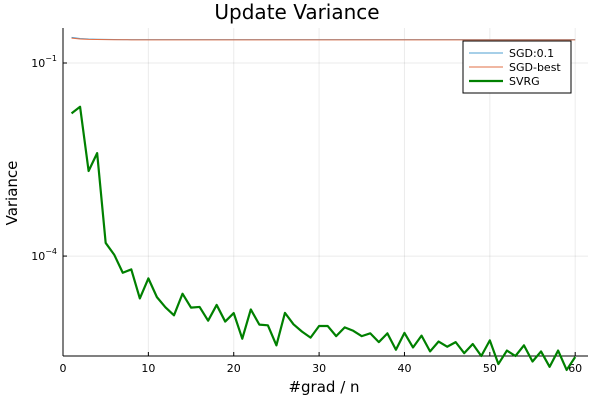 The width and height of the screenshot is (600, 400). Describe the element at coordinates (404, 368) in the screenshot. I see `x-tick-label: 40` at that location.